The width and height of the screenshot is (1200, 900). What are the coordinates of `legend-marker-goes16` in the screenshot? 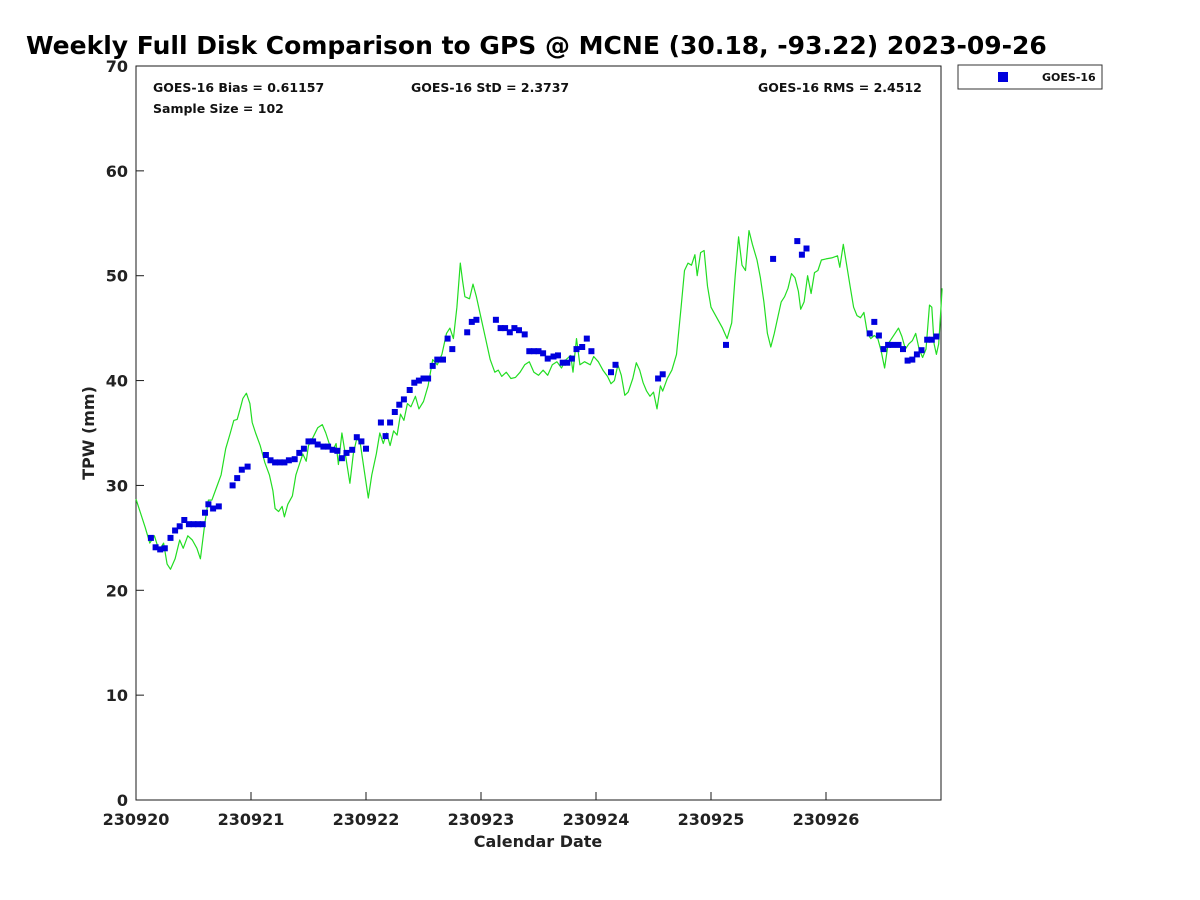 It's located at (1003, 77).